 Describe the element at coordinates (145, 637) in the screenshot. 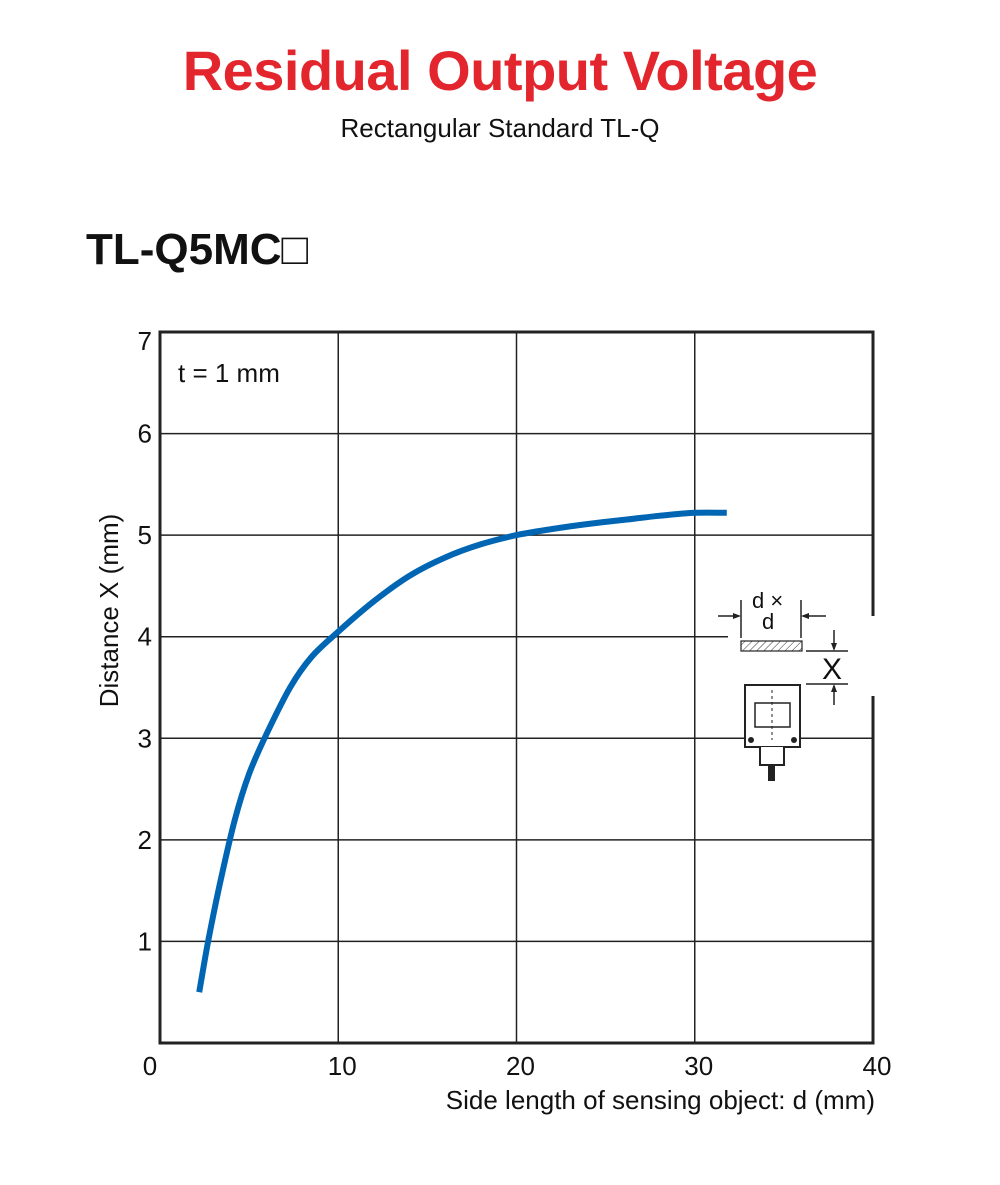

I see `y-tick-label: 4` at that location.